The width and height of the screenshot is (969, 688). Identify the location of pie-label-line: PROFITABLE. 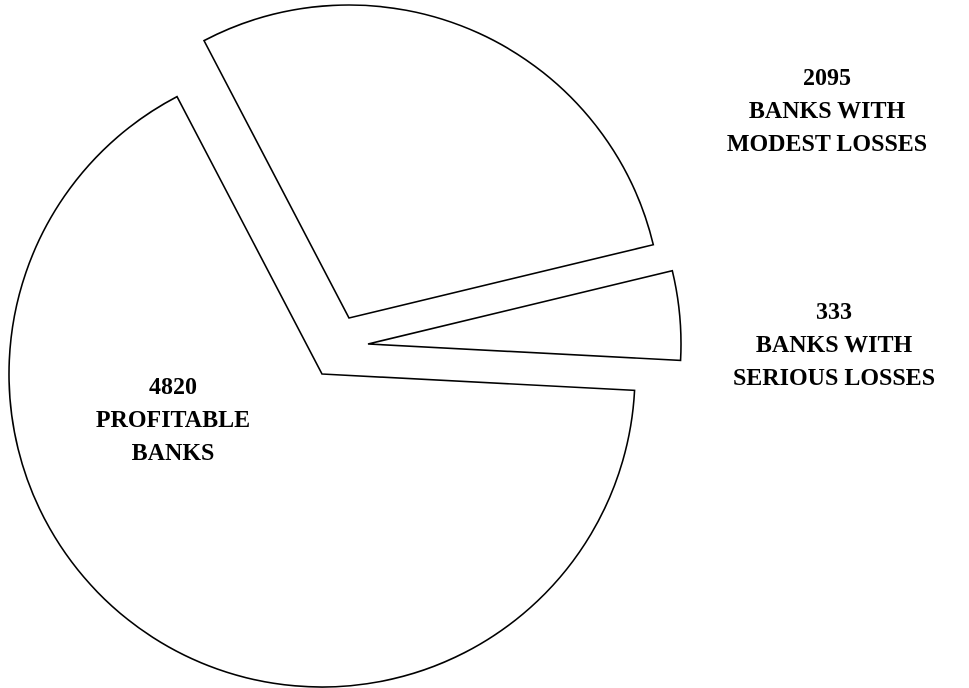
(173, 420).